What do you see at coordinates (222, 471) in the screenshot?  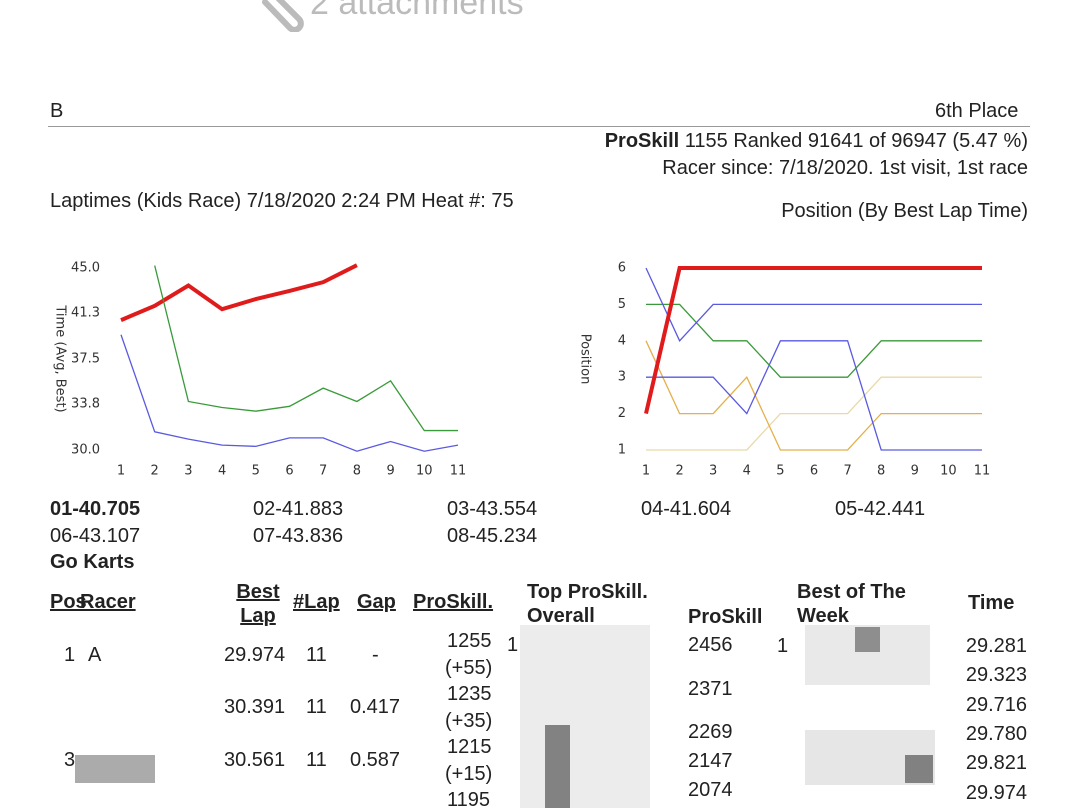 I see `x-tick-label: 4` at bounding box center [222, 471].